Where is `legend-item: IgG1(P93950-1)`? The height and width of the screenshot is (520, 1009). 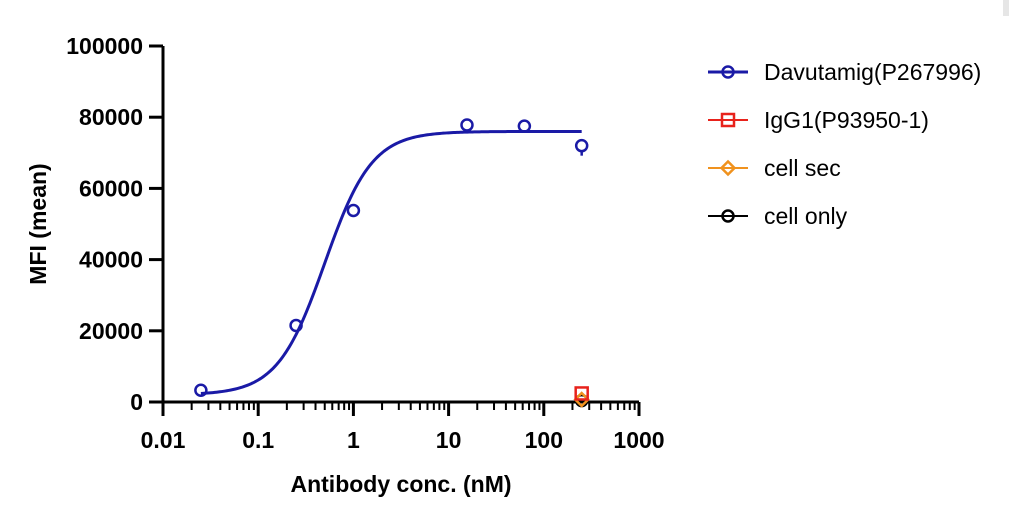
legend-item: IgG1(P93950-1) is located at coordinates (818, 120).